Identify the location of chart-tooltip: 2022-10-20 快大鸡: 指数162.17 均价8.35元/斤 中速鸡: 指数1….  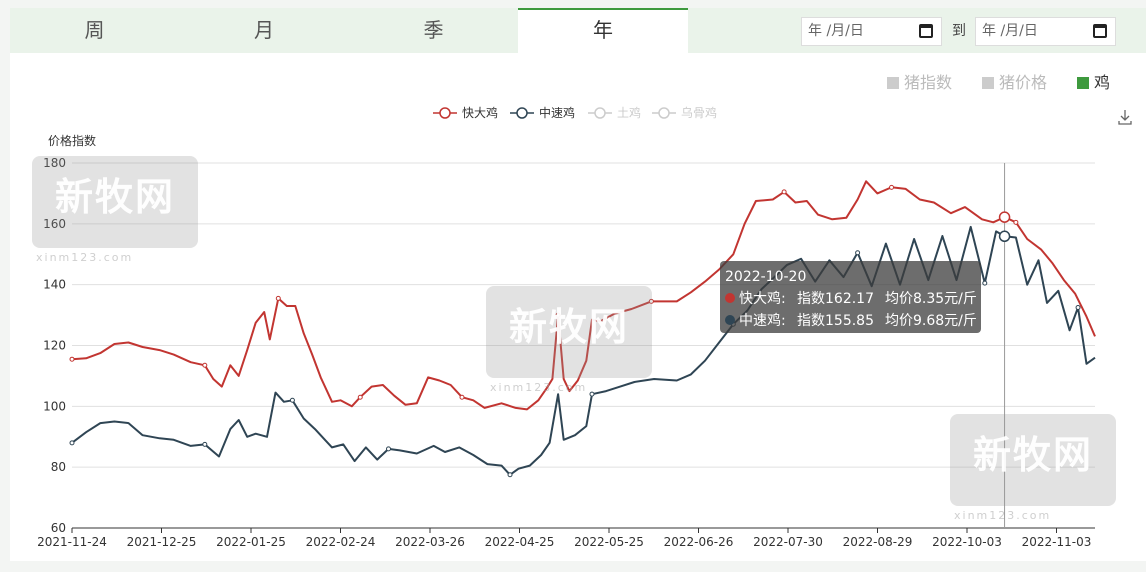
(850, 297).